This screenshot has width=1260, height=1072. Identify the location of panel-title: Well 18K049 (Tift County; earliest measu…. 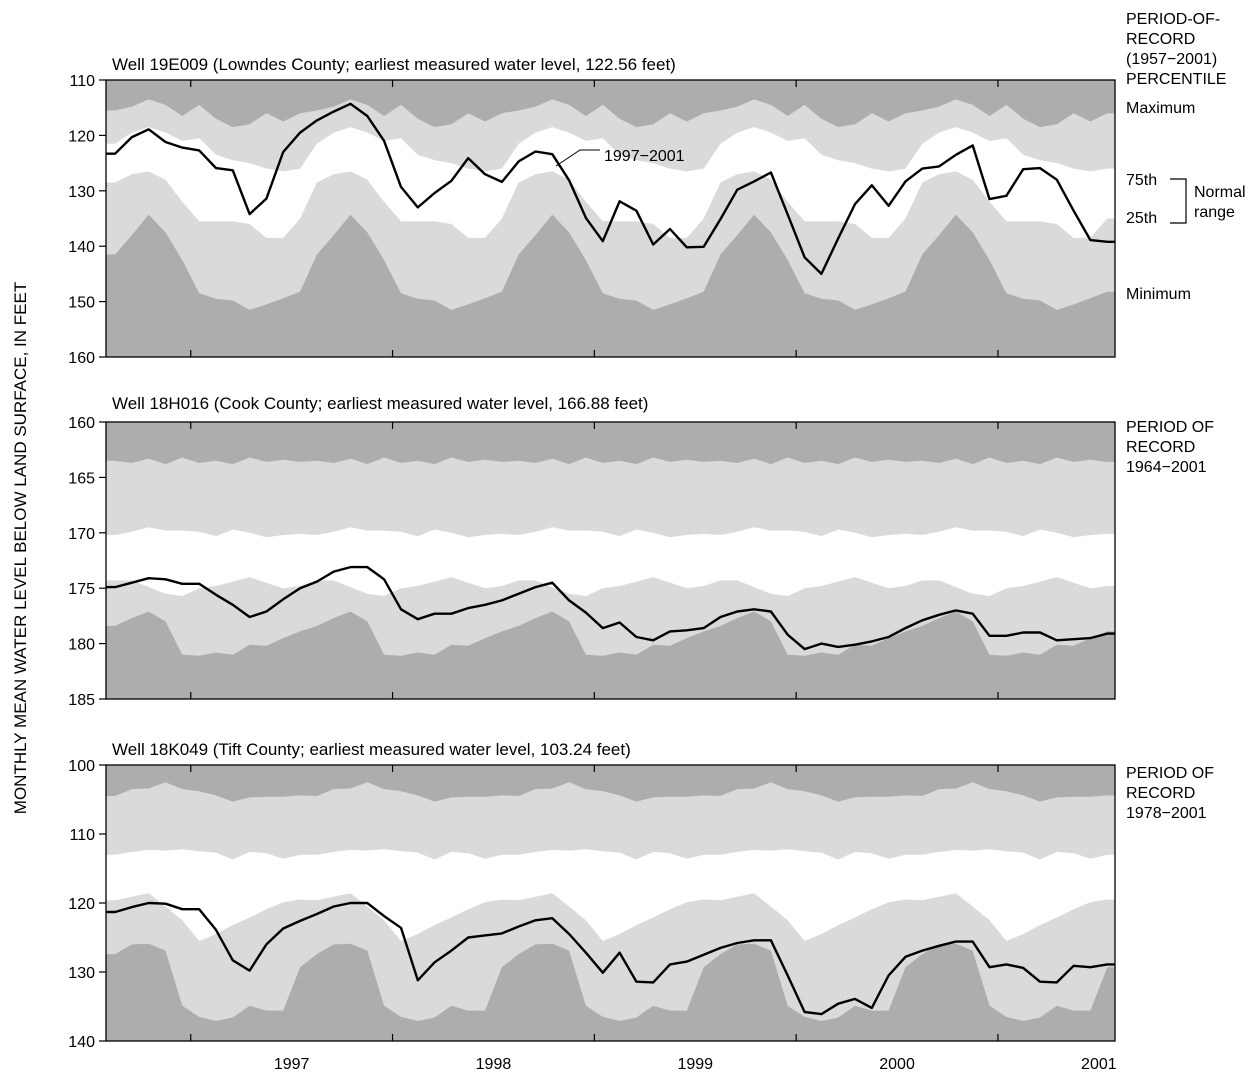
(371, 749).